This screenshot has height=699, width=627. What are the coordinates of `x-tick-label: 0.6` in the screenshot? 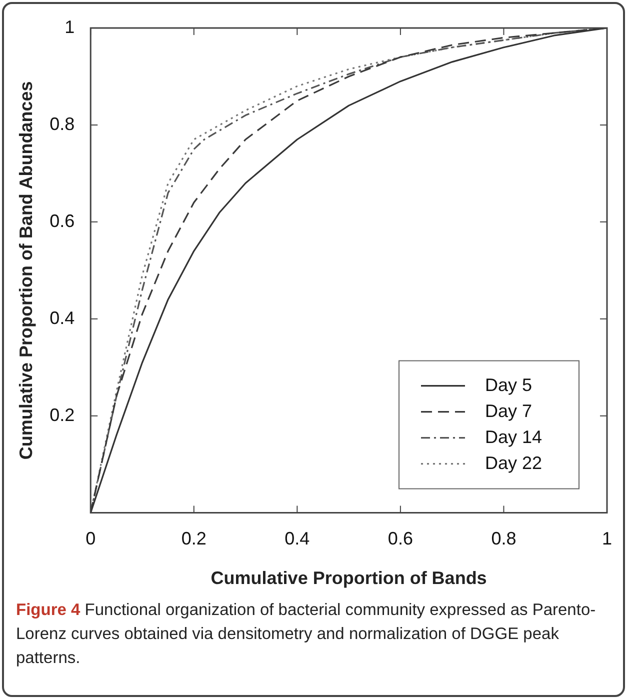 It's located at (400, 538).